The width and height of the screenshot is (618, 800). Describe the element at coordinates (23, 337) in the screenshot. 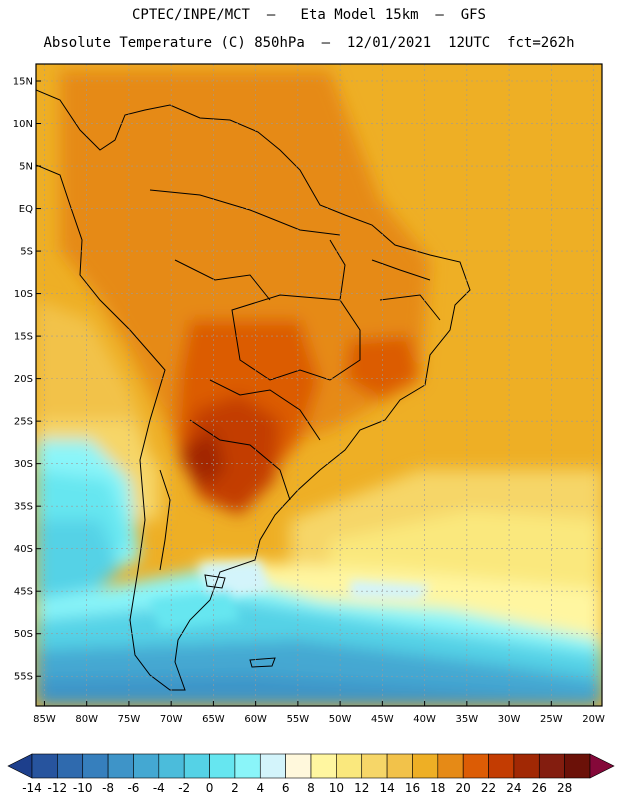

I see `lat-label: 15S` at that location.